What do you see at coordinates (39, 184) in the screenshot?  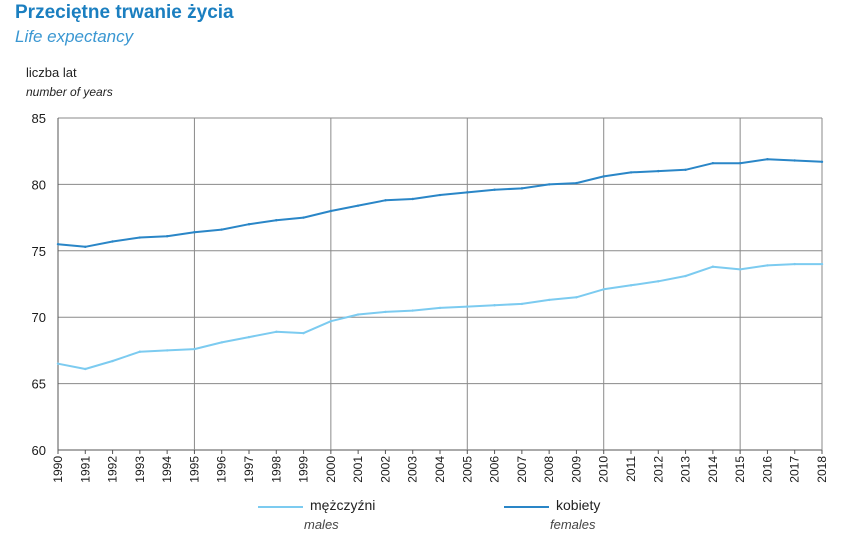 I see `y-tick-label: 80` at bounding box center [39, 184].